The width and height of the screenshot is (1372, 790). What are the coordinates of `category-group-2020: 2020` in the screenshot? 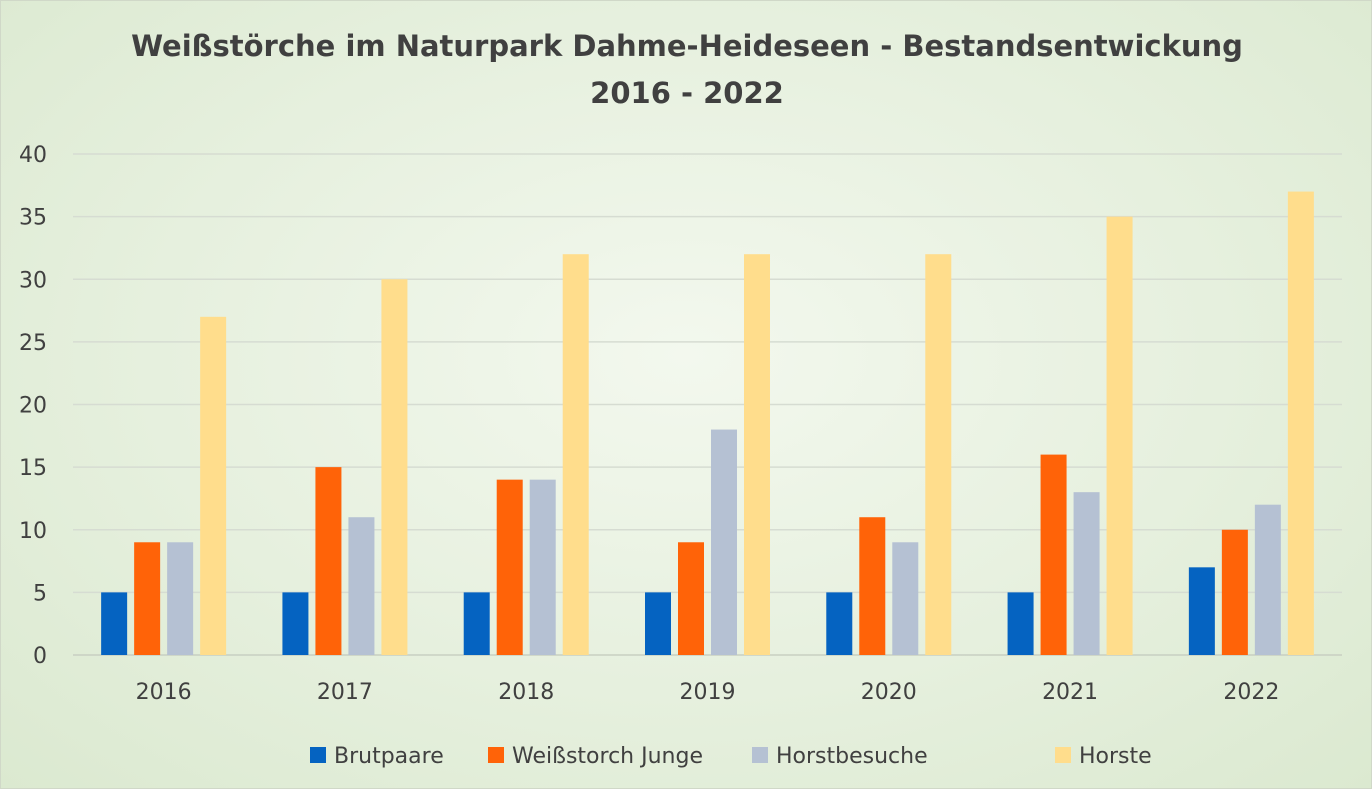 It's located at (889, 479).